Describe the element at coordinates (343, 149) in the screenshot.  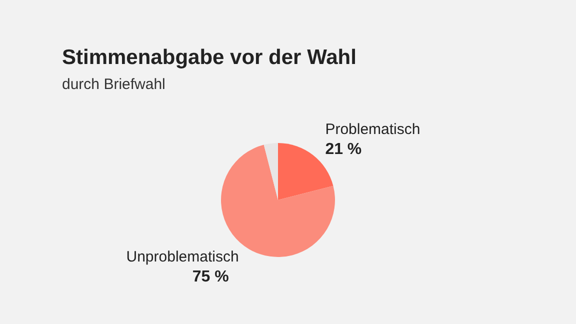
I see `data-label: 21 %` at that location.